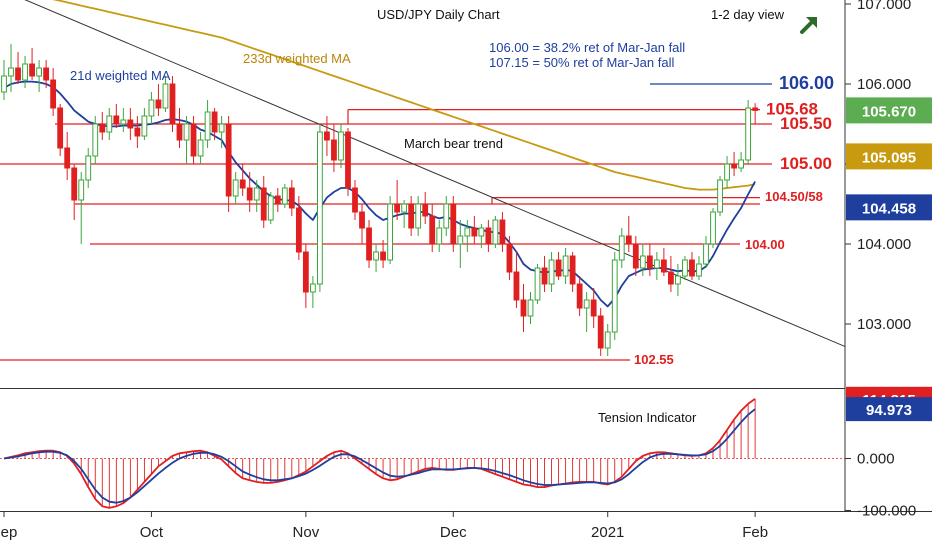 Image resolution: width=932 pixels, height=550 pixels. I want to click on x-tick-label: Oct, so click(152, 532).